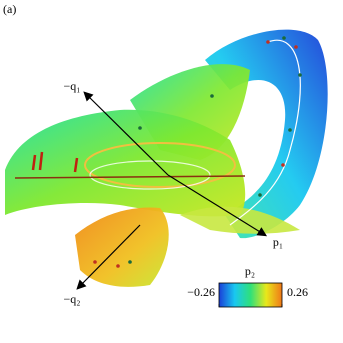  What do you see at coordinates (297, 292) in the screenshot?
I see `colorbar-tick-label: 0.26` at bounding box center [297, 292].